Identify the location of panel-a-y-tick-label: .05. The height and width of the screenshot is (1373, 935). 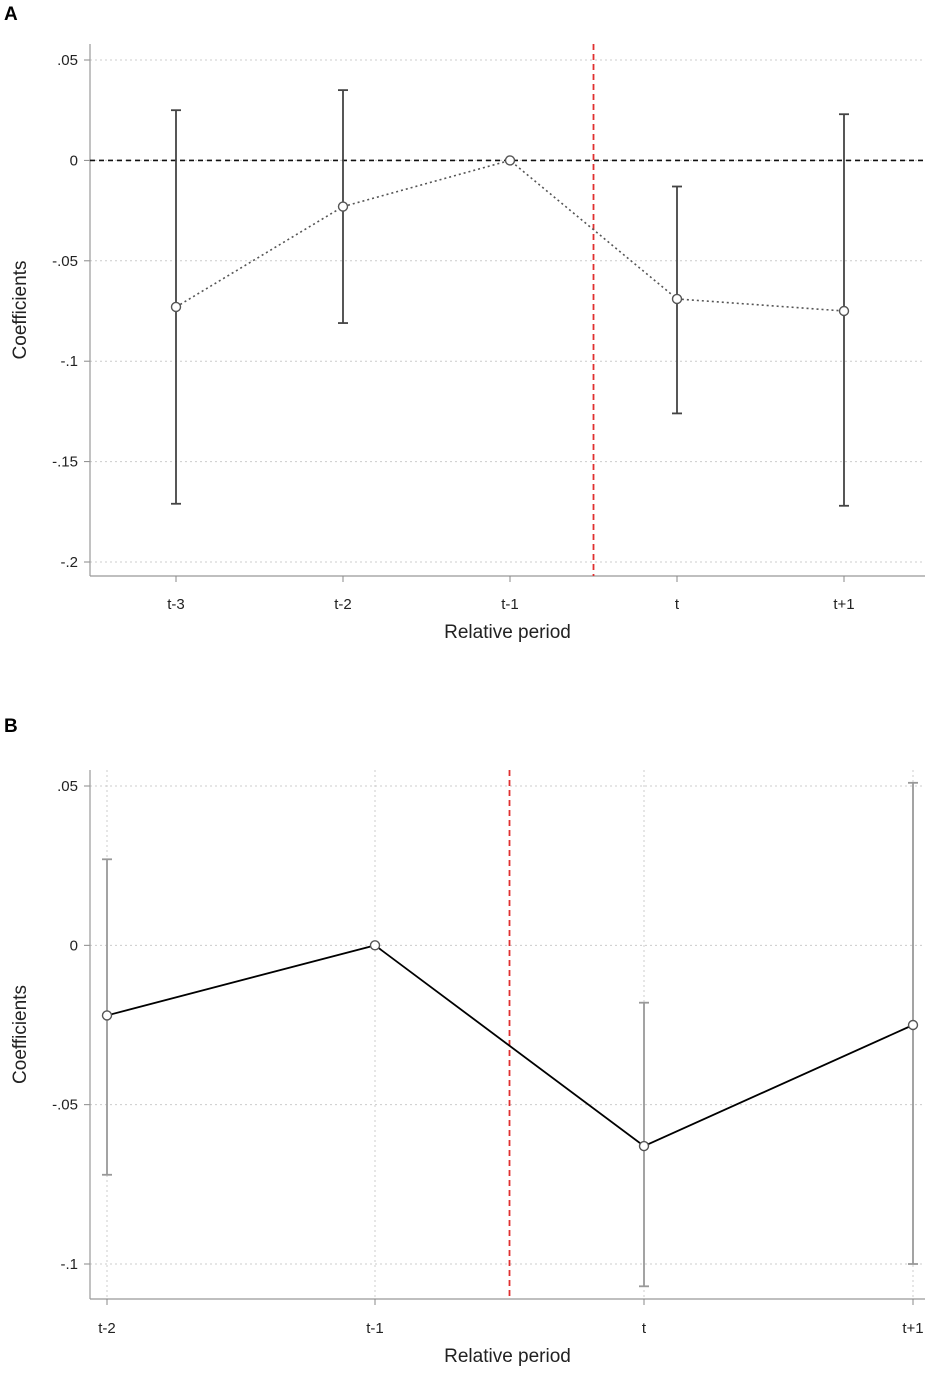
(67, 60).